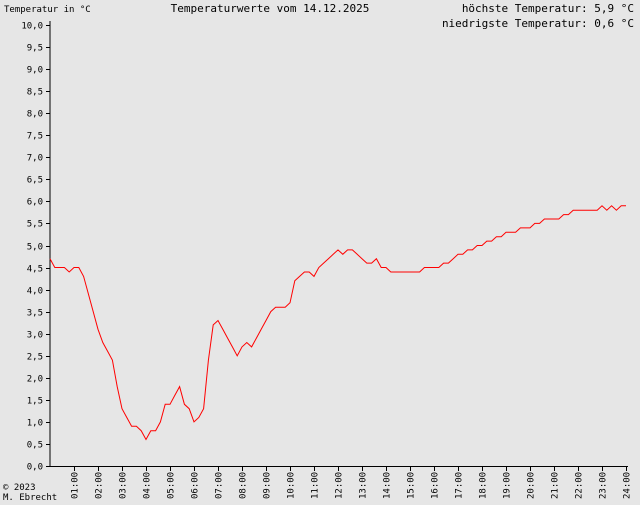 This screenshot has width=640, height=505. I want to click on y-tick-label: 6,0, so click(35, 203).